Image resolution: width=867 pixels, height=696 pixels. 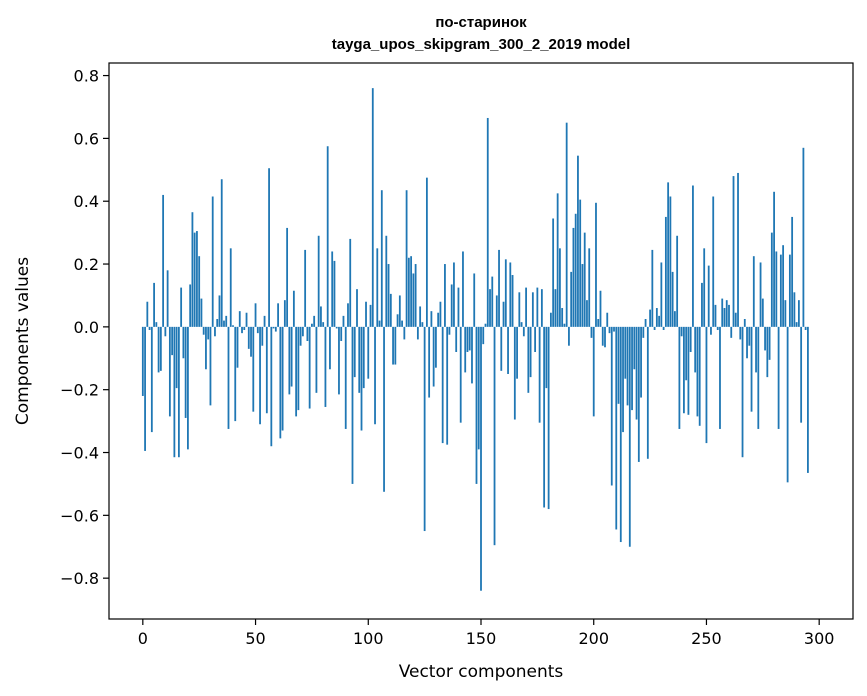 What do you see at coordinates (143, 638) in the screenshot?
I see `x-tick-label: 0` at bounding box center [143, 638].